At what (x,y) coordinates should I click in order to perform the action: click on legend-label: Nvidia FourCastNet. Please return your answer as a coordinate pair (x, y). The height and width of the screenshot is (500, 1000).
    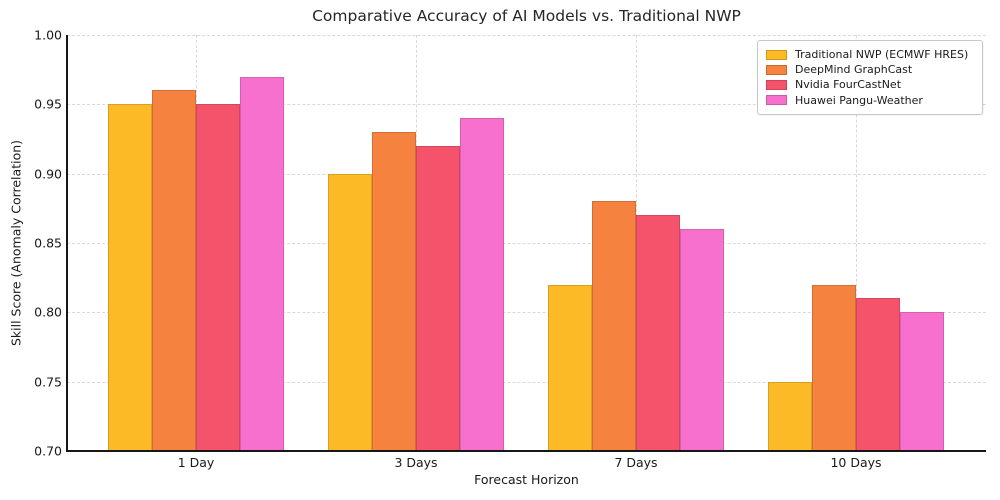
    Looking at the image, I should click on (848, 85).